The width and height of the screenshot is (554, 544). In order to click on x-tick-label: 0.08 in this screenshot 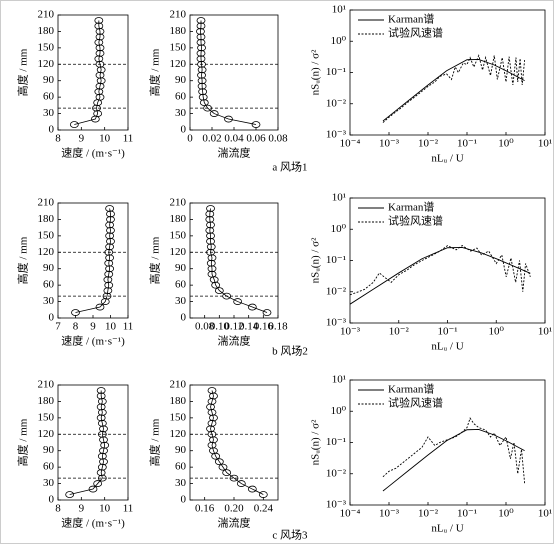, I will do `click(205, 327)`.